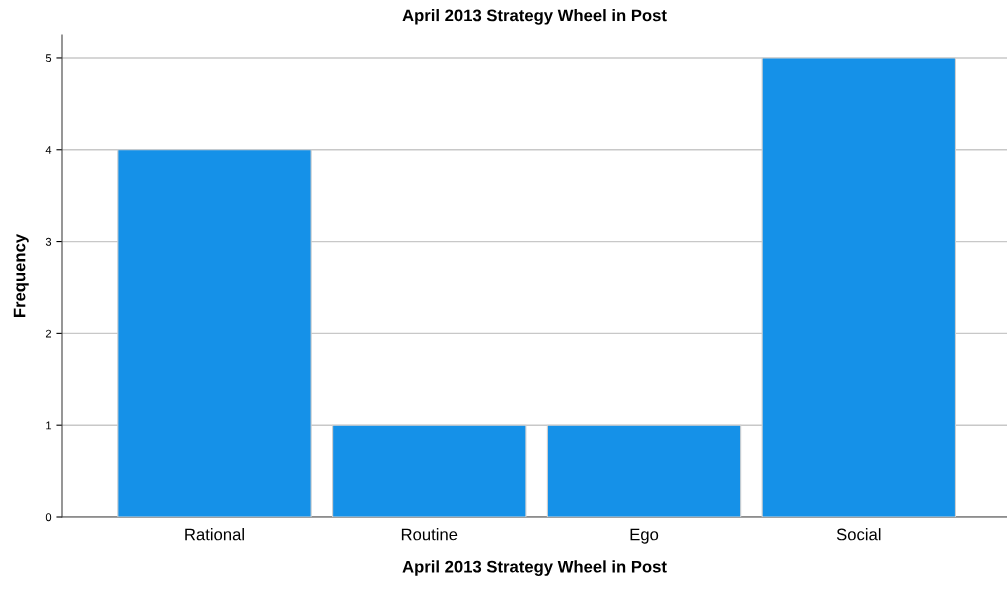  What do you see at coordinates (48, 241) in the screenshot?
I see `y-tick-label: 3` at bounding box center [48, 241].